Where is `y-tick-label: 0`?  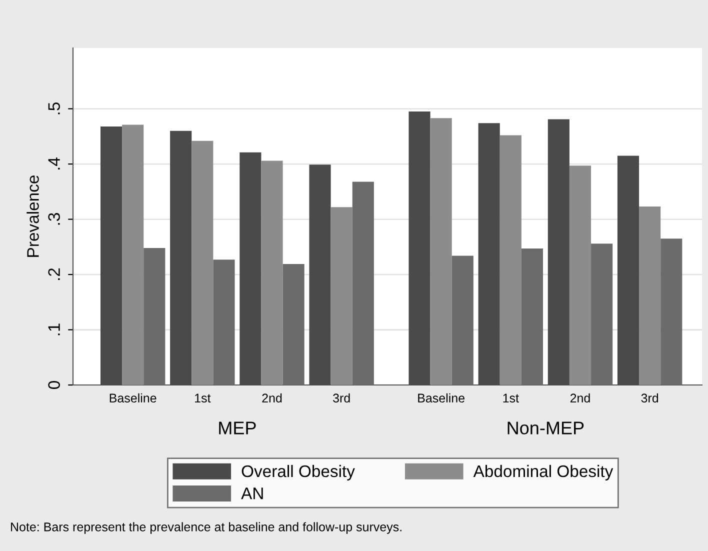 y-tick-label: 0 is located at coordinates (54, 385).